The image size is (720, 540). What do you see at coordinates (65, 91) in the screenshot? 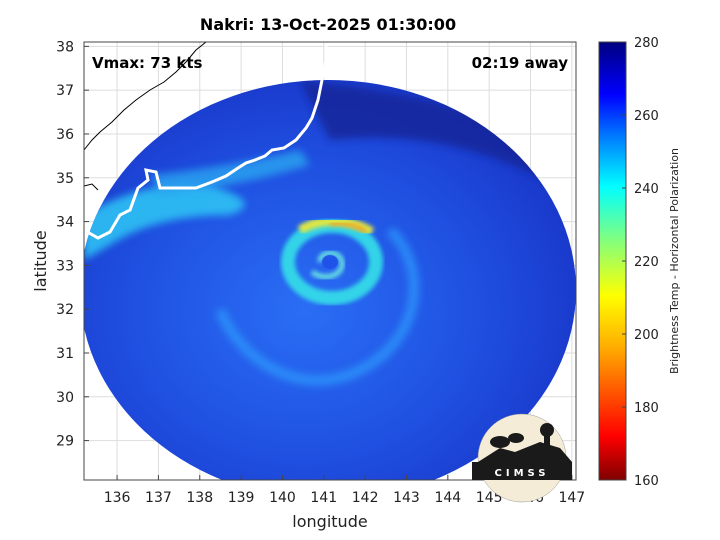
I see `y-tick-label: 37` at bounding box center [65, 91].